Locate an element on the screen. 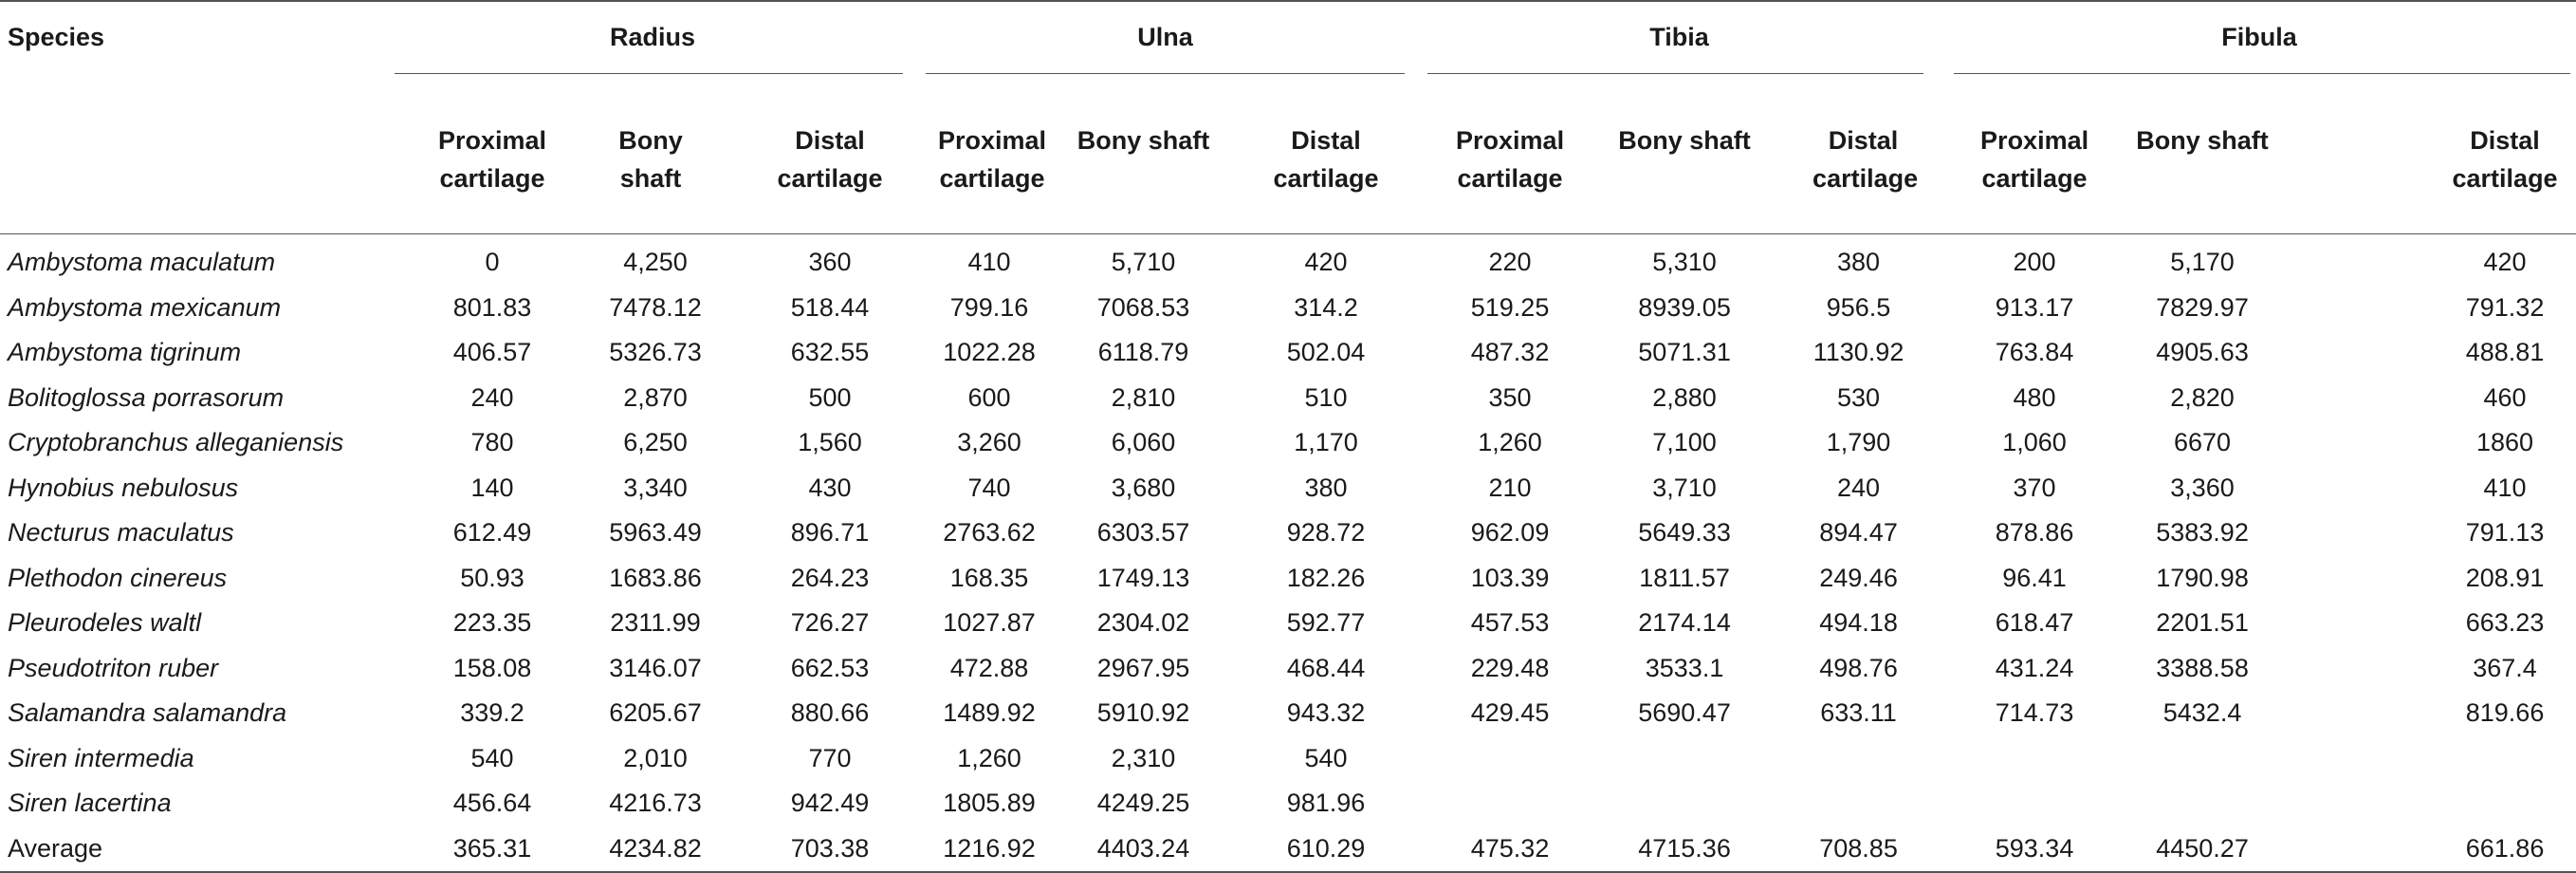 This screenshot has width=2576, height=873. value-cell: 5649.33 is located at coordinates (1684, 533).